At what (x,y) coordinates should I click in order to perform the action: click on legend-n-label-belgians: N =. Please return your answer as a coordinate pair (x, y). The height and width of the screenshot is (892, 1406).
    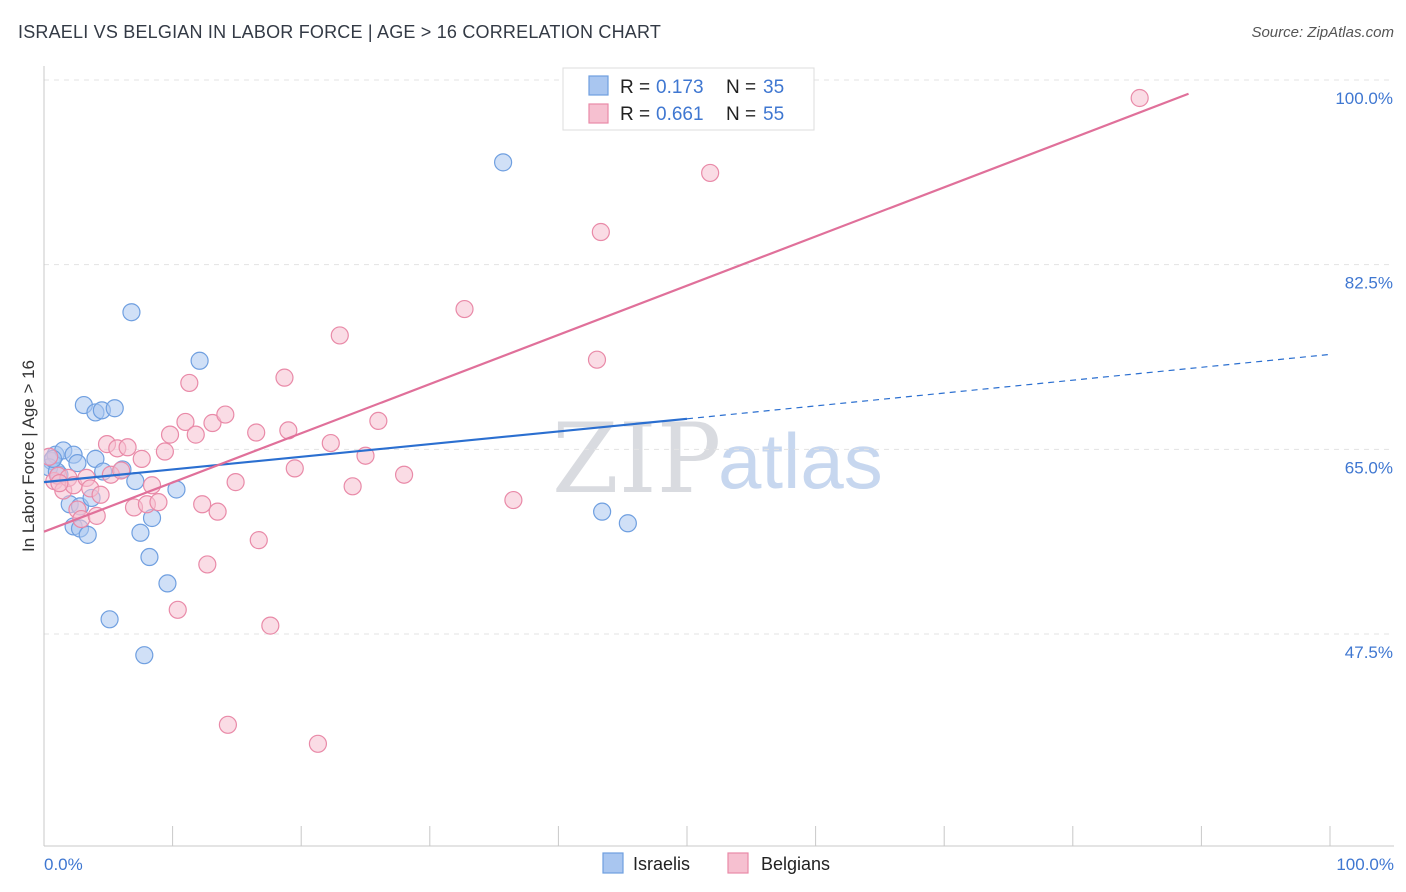
    Looking at the image, I should click on (741, 114).